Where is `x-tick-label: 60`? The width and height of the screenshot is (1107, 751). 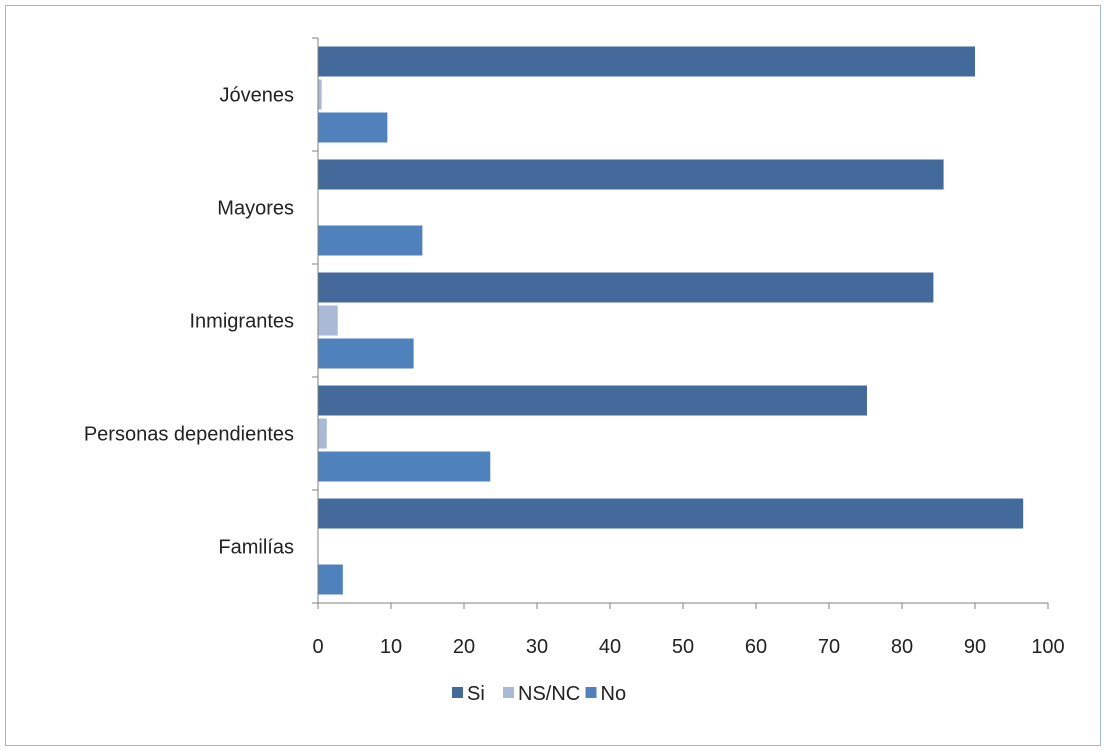 x-tick-label: 60 is located at coordinates (756, 647).